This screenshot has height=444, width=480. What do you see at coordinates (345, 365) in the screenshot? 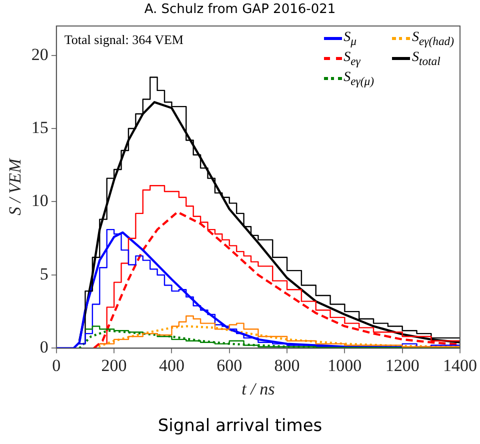
I see `x-tick-label: 1000` at bounding box center [345, 365].